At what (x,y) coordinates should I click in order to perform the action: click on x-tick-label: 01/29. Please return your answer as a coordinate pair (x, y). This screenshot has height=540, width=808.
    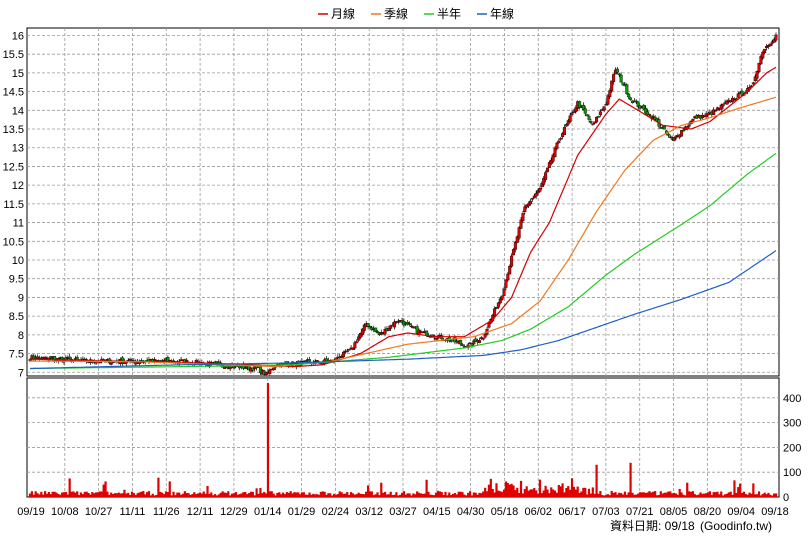
    Looking at the image, I should click on (302, 512).